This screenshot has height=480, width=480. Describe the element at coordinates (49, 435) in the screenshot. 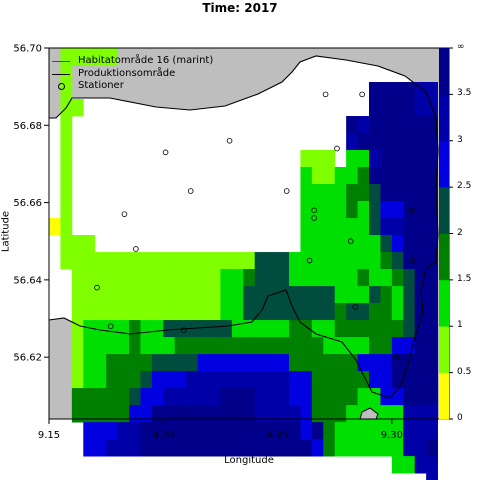

I see `x-tick-label: 9.15` at that location.